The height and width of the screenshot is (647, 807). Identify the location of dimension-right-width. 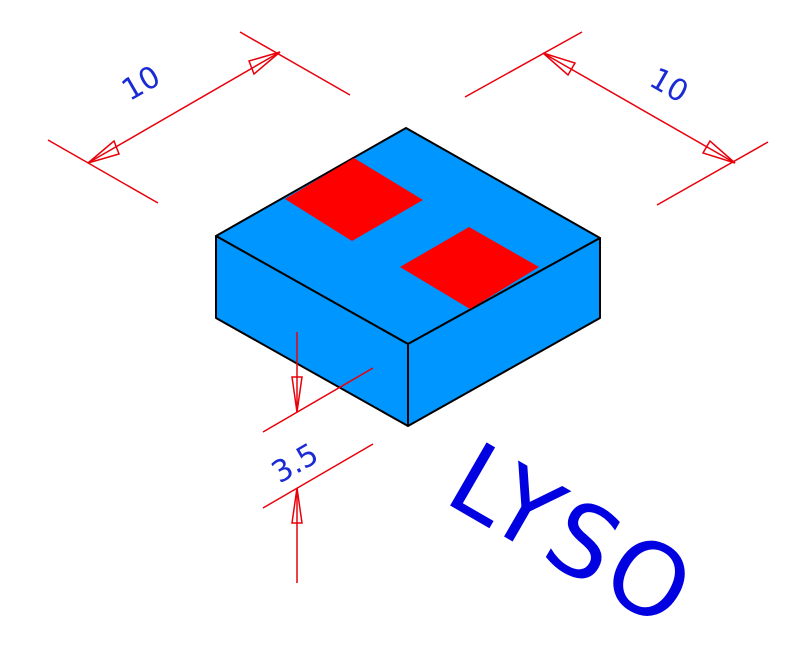
(616, 118).